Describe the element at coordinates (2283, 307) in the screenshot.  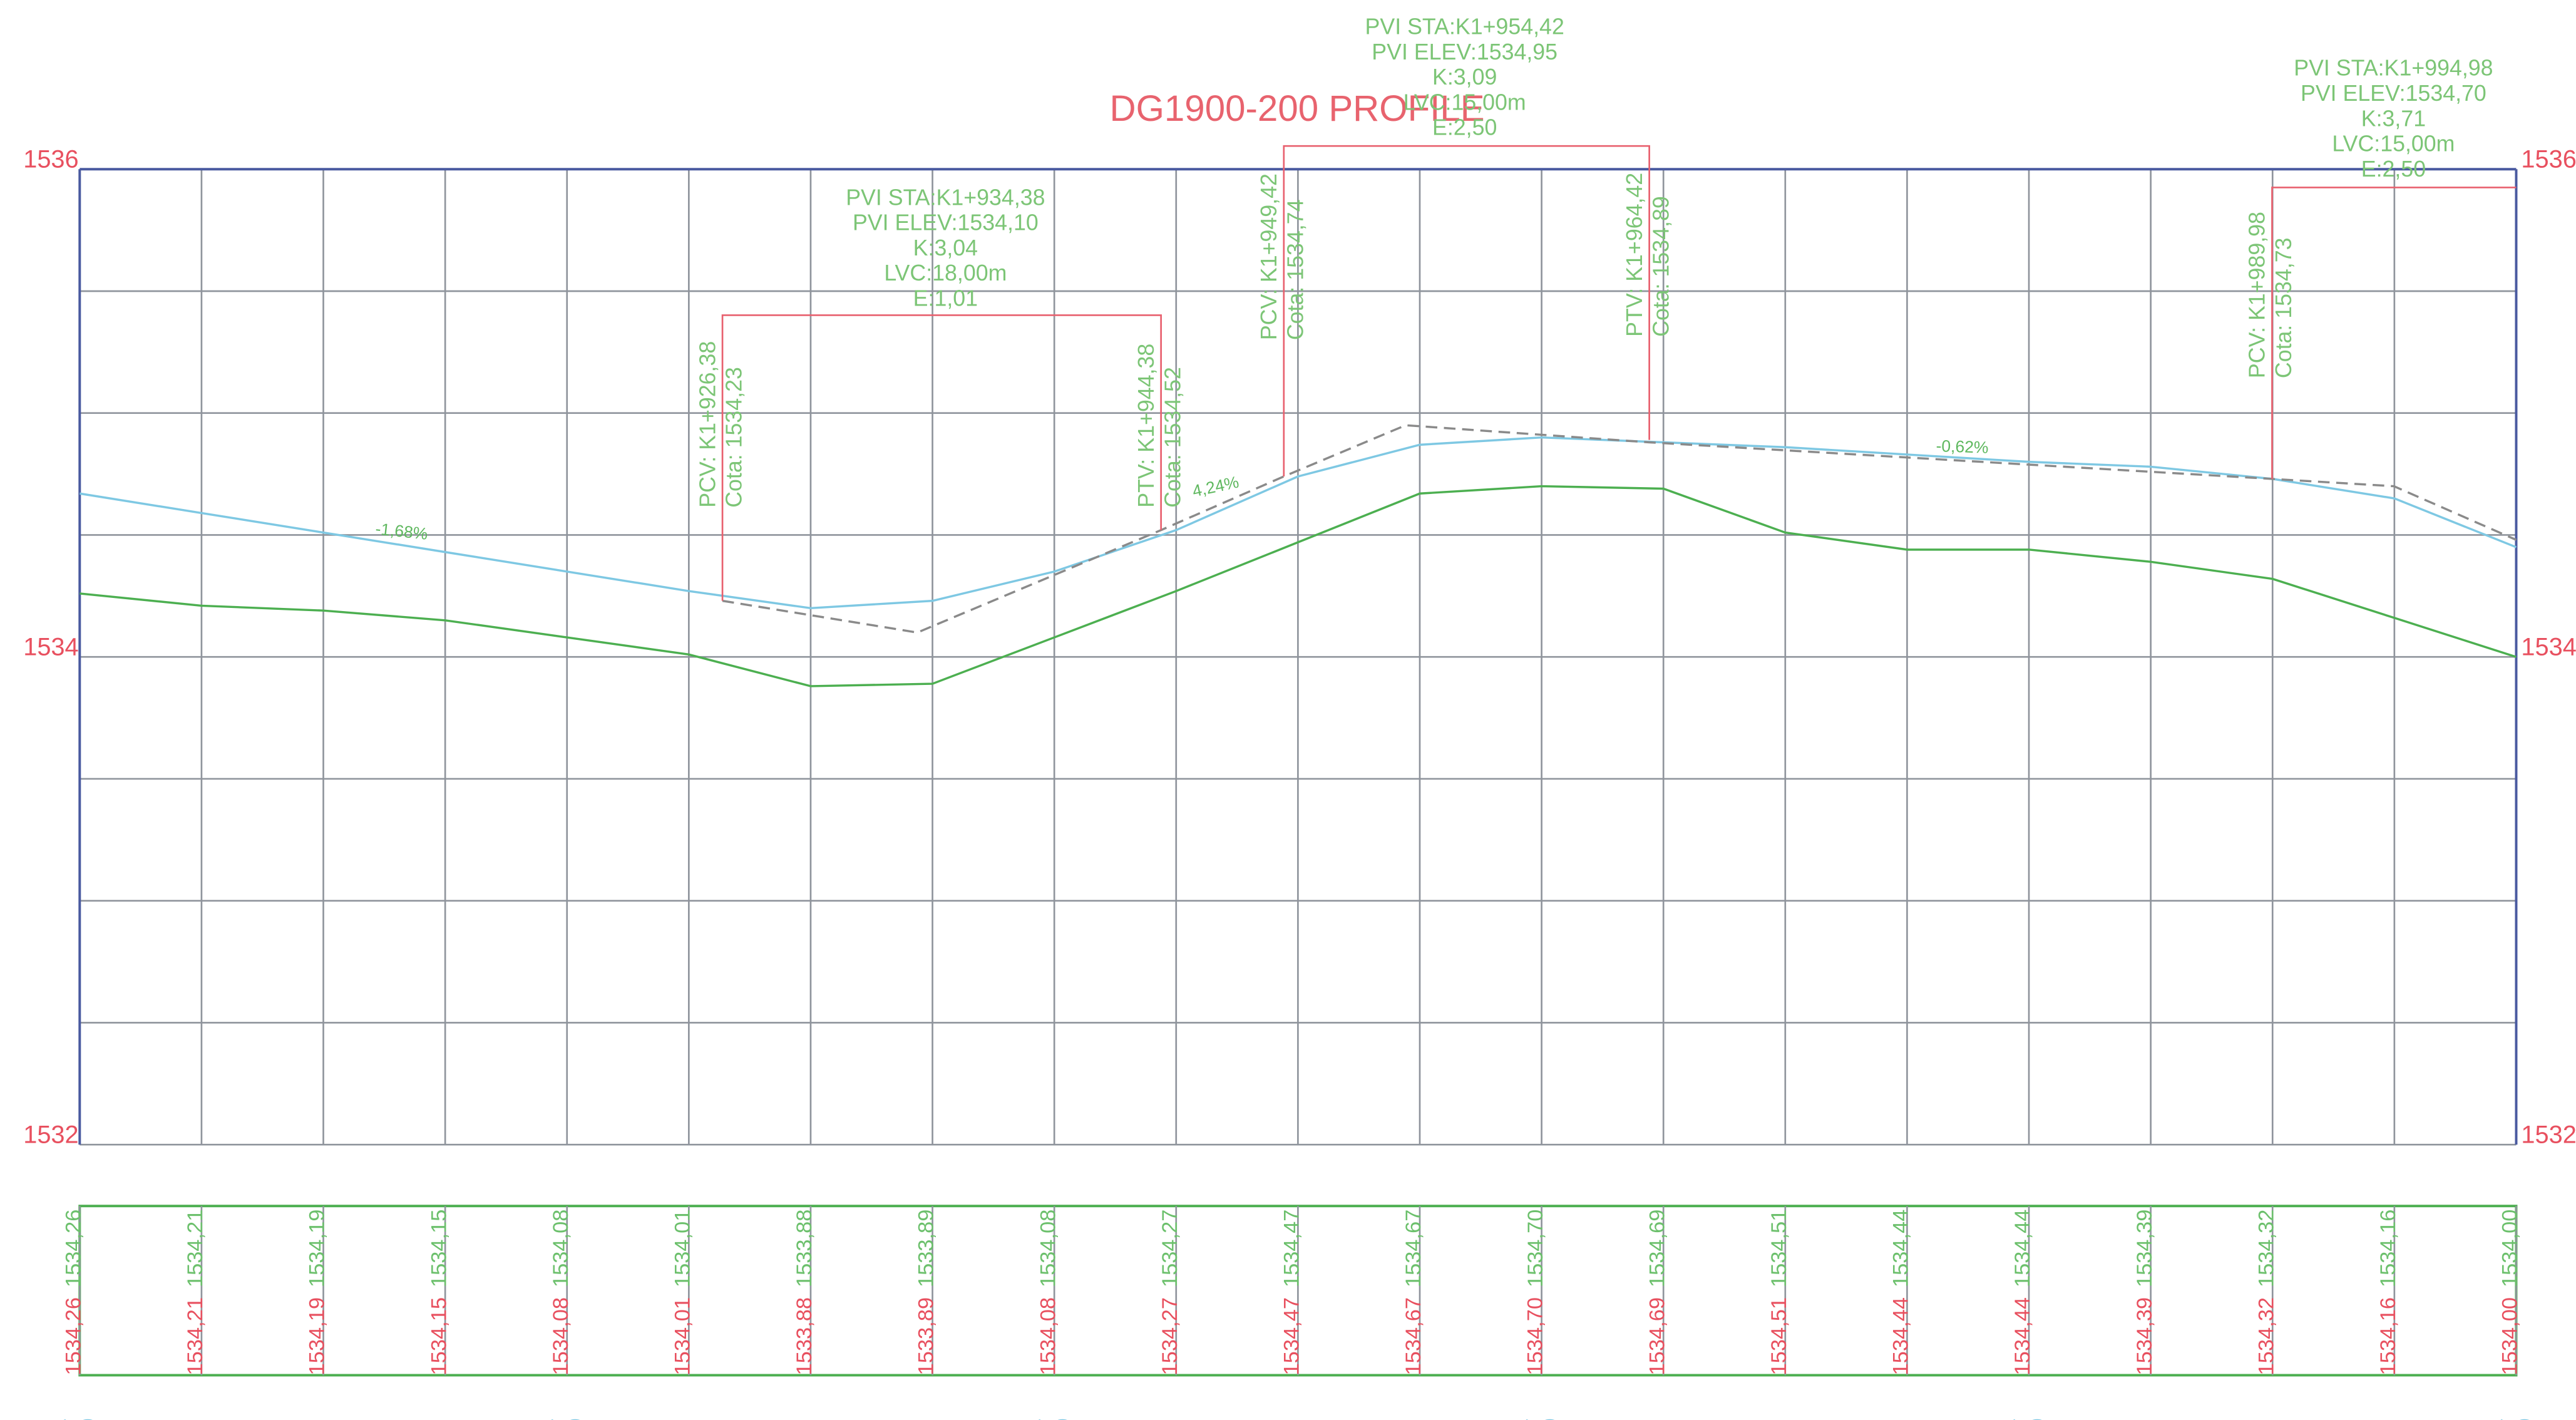
I see `pcv-label: Cota: 1534,73` at that location.